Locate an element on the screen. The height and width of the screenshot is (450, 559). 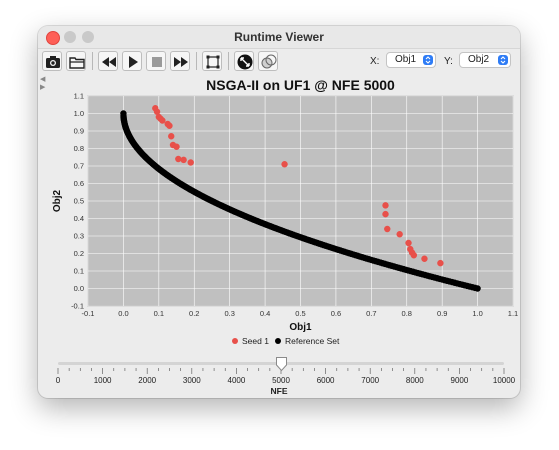
zoom-icon is located at coordinates (245, 62).